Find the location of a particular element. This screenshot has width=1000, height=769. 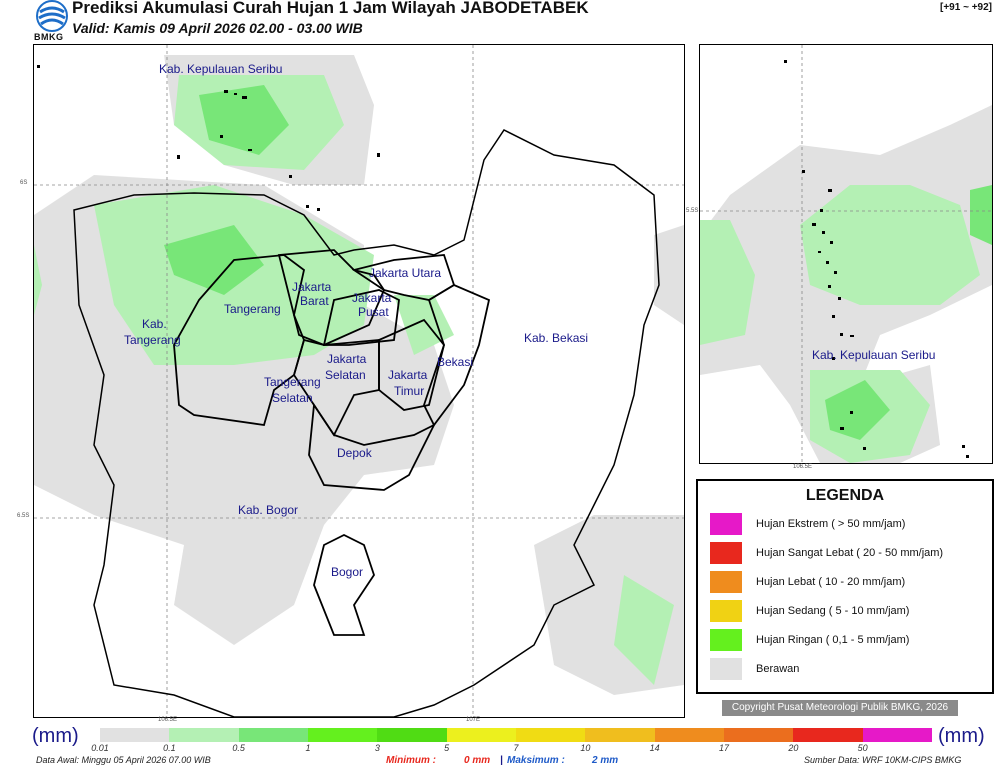

scale-tick-label: 5 is located at coordinates (447, 748).